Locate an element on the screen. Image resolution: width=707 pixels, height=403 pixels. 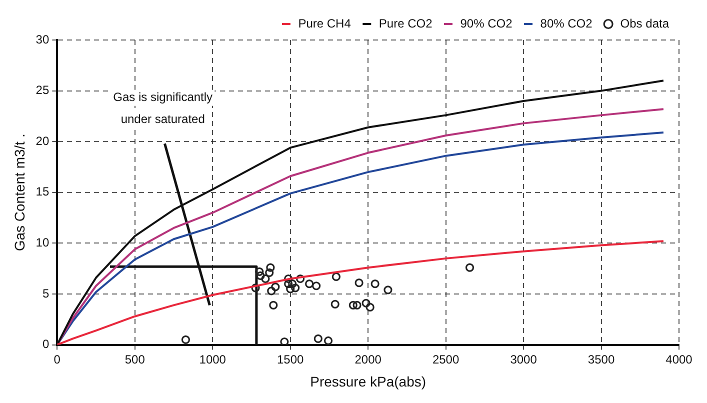
x-tick-label: 1000 is located at coordinates (212, 359).